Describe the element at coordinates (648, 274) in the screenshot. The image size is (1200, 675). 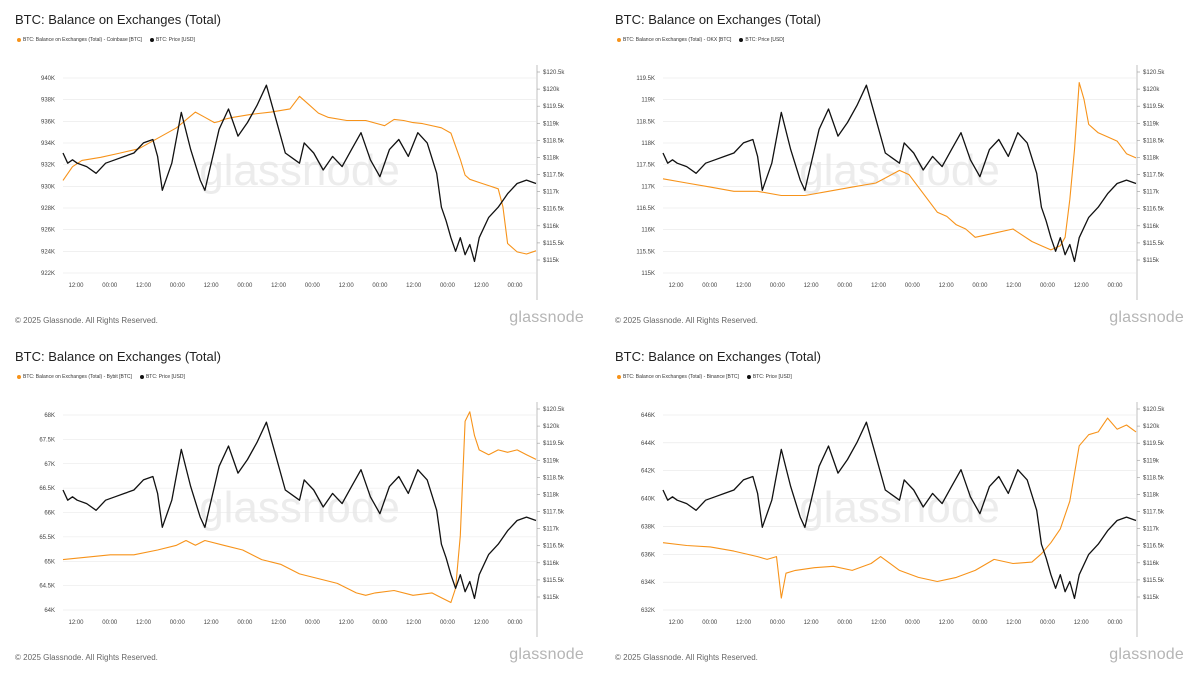
I see `left-tick-label: 115K` at that location.